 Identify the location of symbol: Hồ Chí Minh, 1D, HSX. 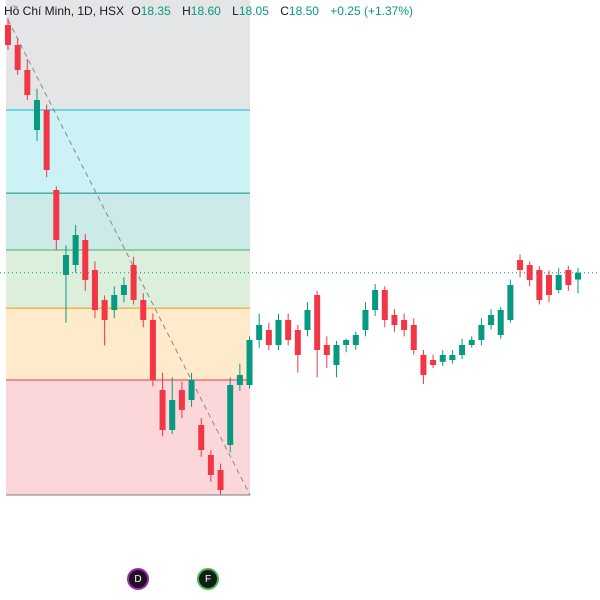
(64, 11).